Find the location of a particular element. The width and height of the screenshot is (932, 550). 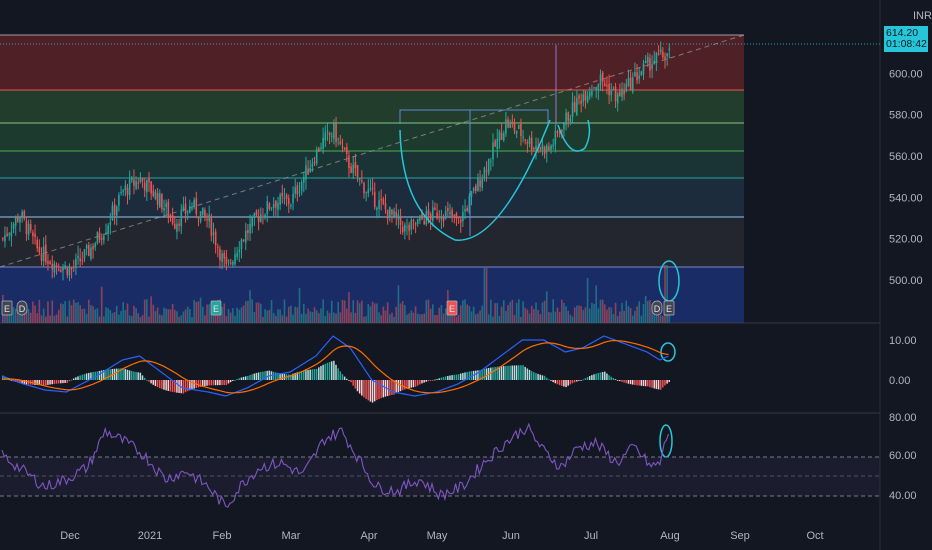

macd-pane is located at coordinates (335, 369).